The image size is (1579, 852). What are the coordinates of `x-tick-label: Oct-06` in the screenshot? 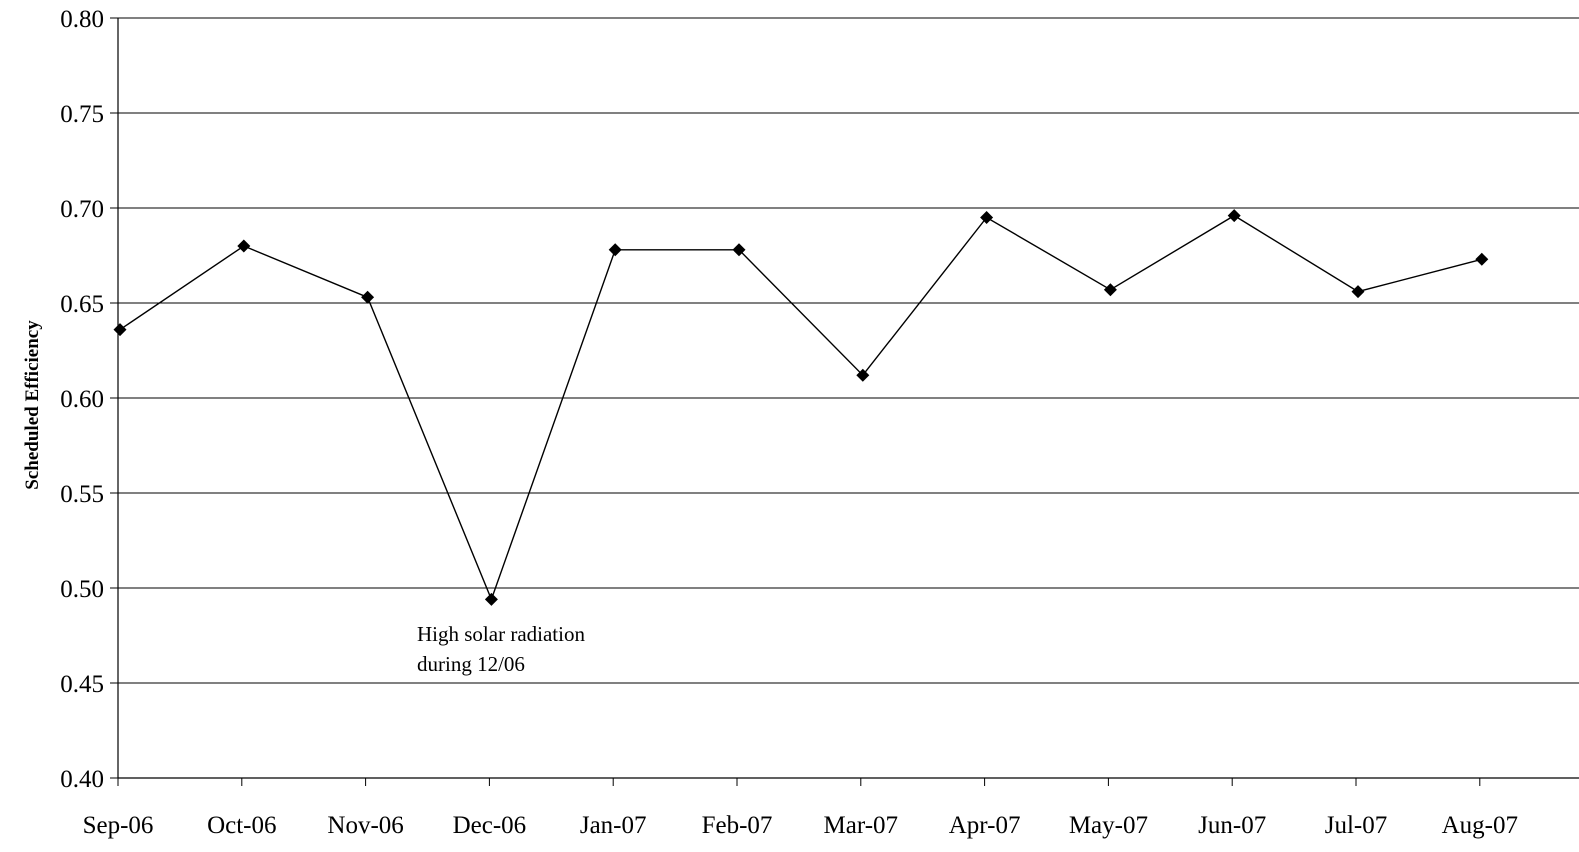 It's located at (241, 825).